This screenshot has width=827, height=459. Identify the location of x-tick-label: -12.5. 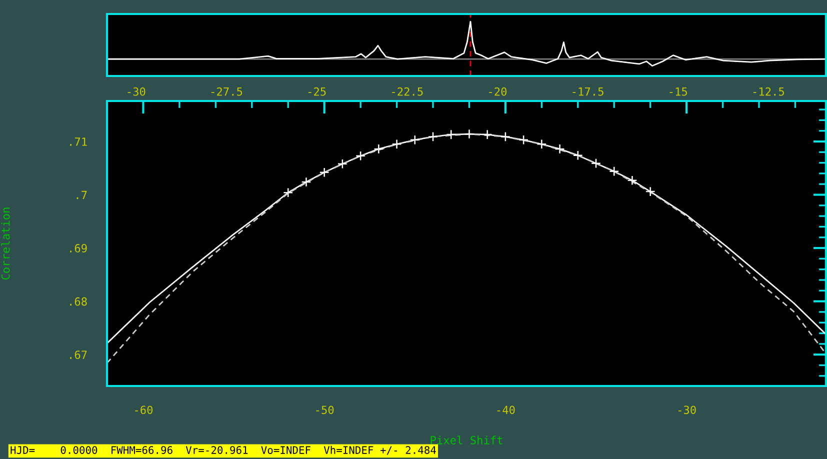
(768, 91).